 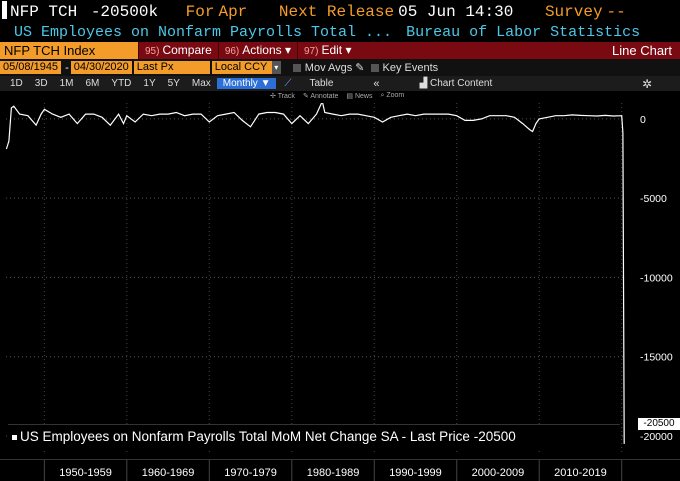 What do you see at coordinates (656, 437) in the screenshot?
I see `y-tick-label: -20000` at bounding box center [656, 437].